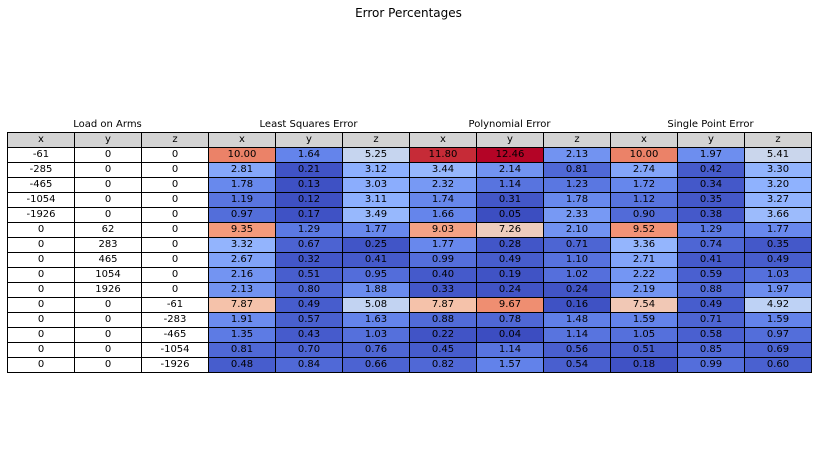 This screenshot has height=465, width=817. I want to click on cell-r9-c0: 0, so click(41, 290).